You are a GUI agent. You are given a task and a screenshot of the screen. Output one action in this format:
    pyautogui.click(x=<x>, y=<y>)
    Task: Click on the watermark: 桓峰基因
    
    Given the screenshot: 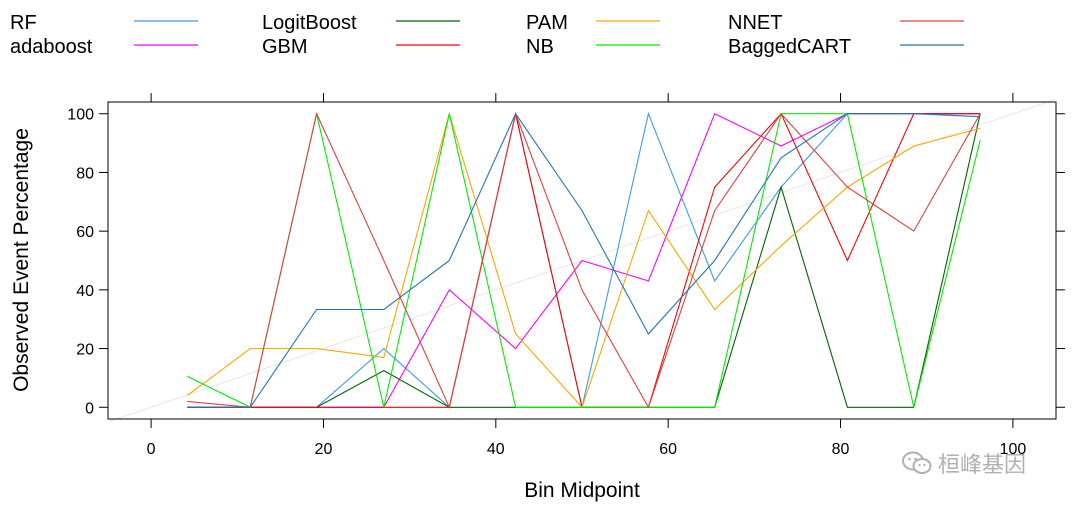 What is the action you would take?
    pyautogui.click(x=964, y=463)
    